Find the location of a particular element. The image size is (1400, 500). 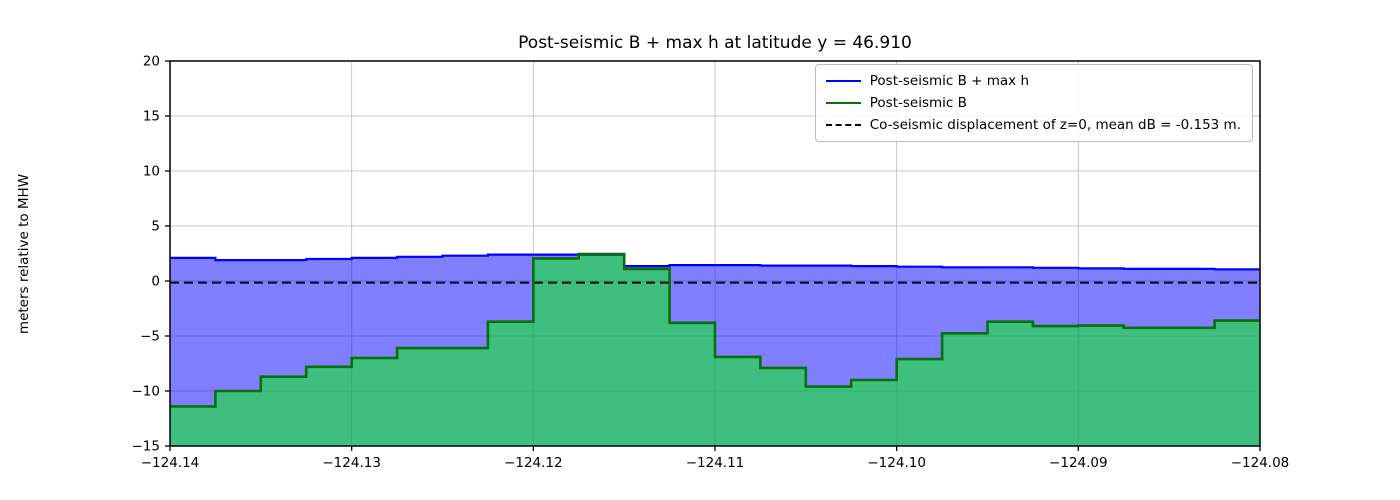

y-tick-label: 15 is located at coordinates (151, 117).